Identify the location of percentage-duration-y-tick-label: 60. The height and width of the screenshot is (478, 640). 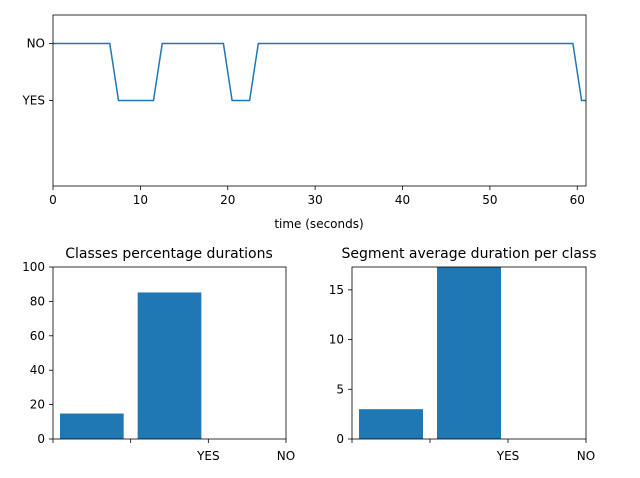
(37, 336).